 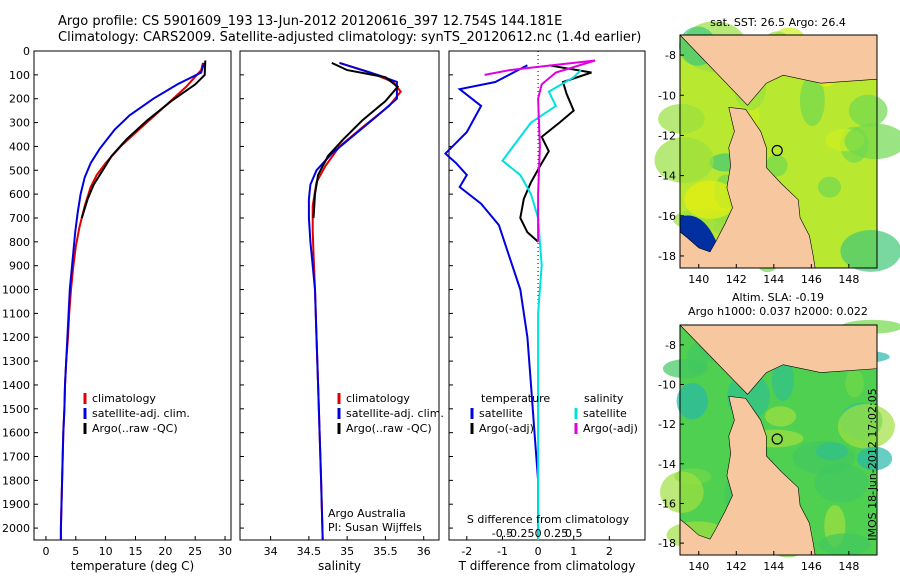 What do you see at coordinates (604, 398) in the screenshot?
I see `difference-legend-title-salinity: salinity` at bounding box center [604, 398].